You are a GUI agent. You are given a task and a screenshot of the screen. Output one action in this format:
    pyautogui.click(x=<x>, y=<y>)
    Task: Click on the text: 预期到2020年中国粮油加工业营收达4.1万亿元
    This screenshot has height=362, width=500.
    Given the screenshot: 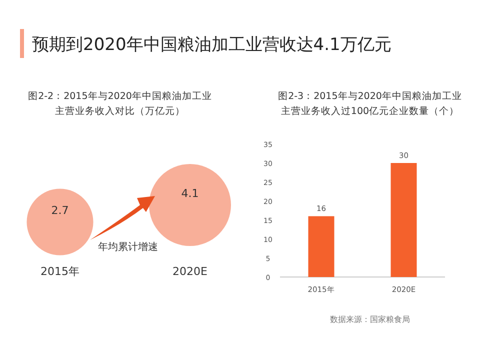 What is the action you would take?
    pyautogui.click(x=212, y=45)
    